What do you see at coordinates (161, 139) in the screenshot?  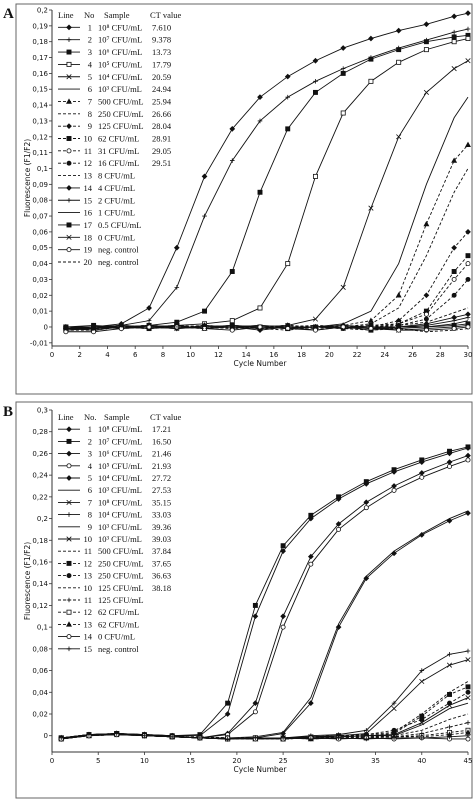 I see `legend-ct: 28.91` at bounding box center [161, 139].